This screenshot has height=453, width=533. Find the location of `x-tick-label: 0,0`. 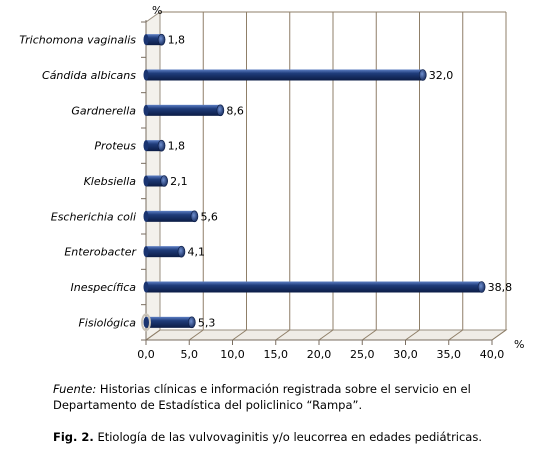

x-tick-label: 0,0 is located at coordinates (146, 354).